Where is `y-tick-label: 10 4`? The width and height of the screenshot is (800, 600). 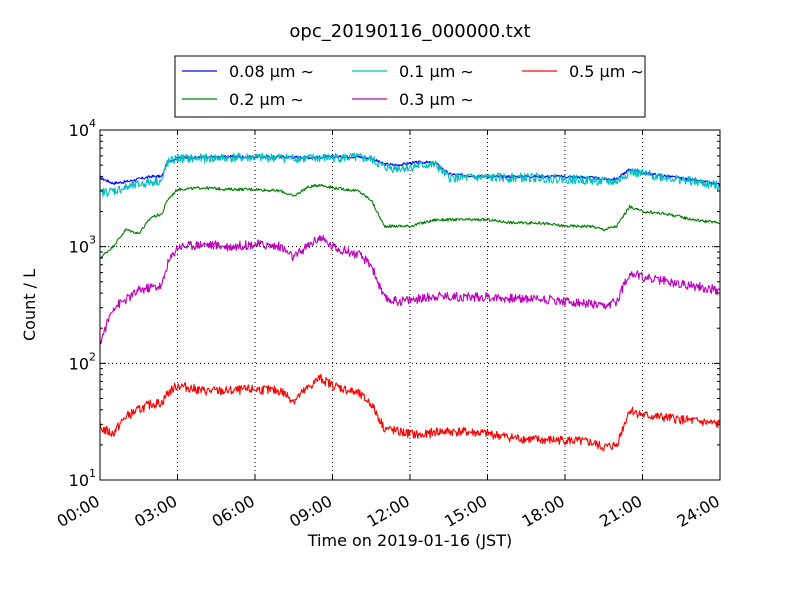 y-tick-label: 10 4 is located at coordinates (82, 128).